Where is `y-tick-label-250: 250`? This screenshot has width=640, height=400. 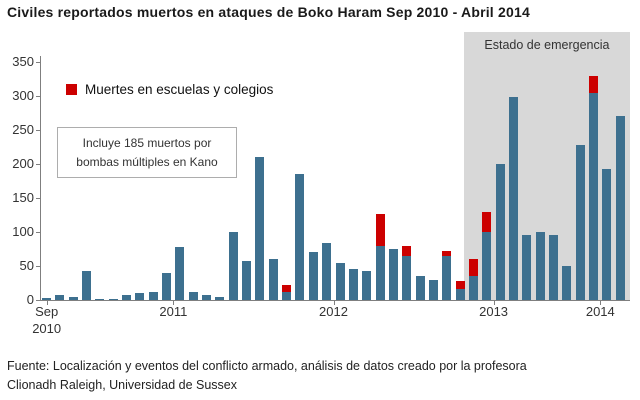 y-tick-label-250: 250 is located at coordinates (23, 129).